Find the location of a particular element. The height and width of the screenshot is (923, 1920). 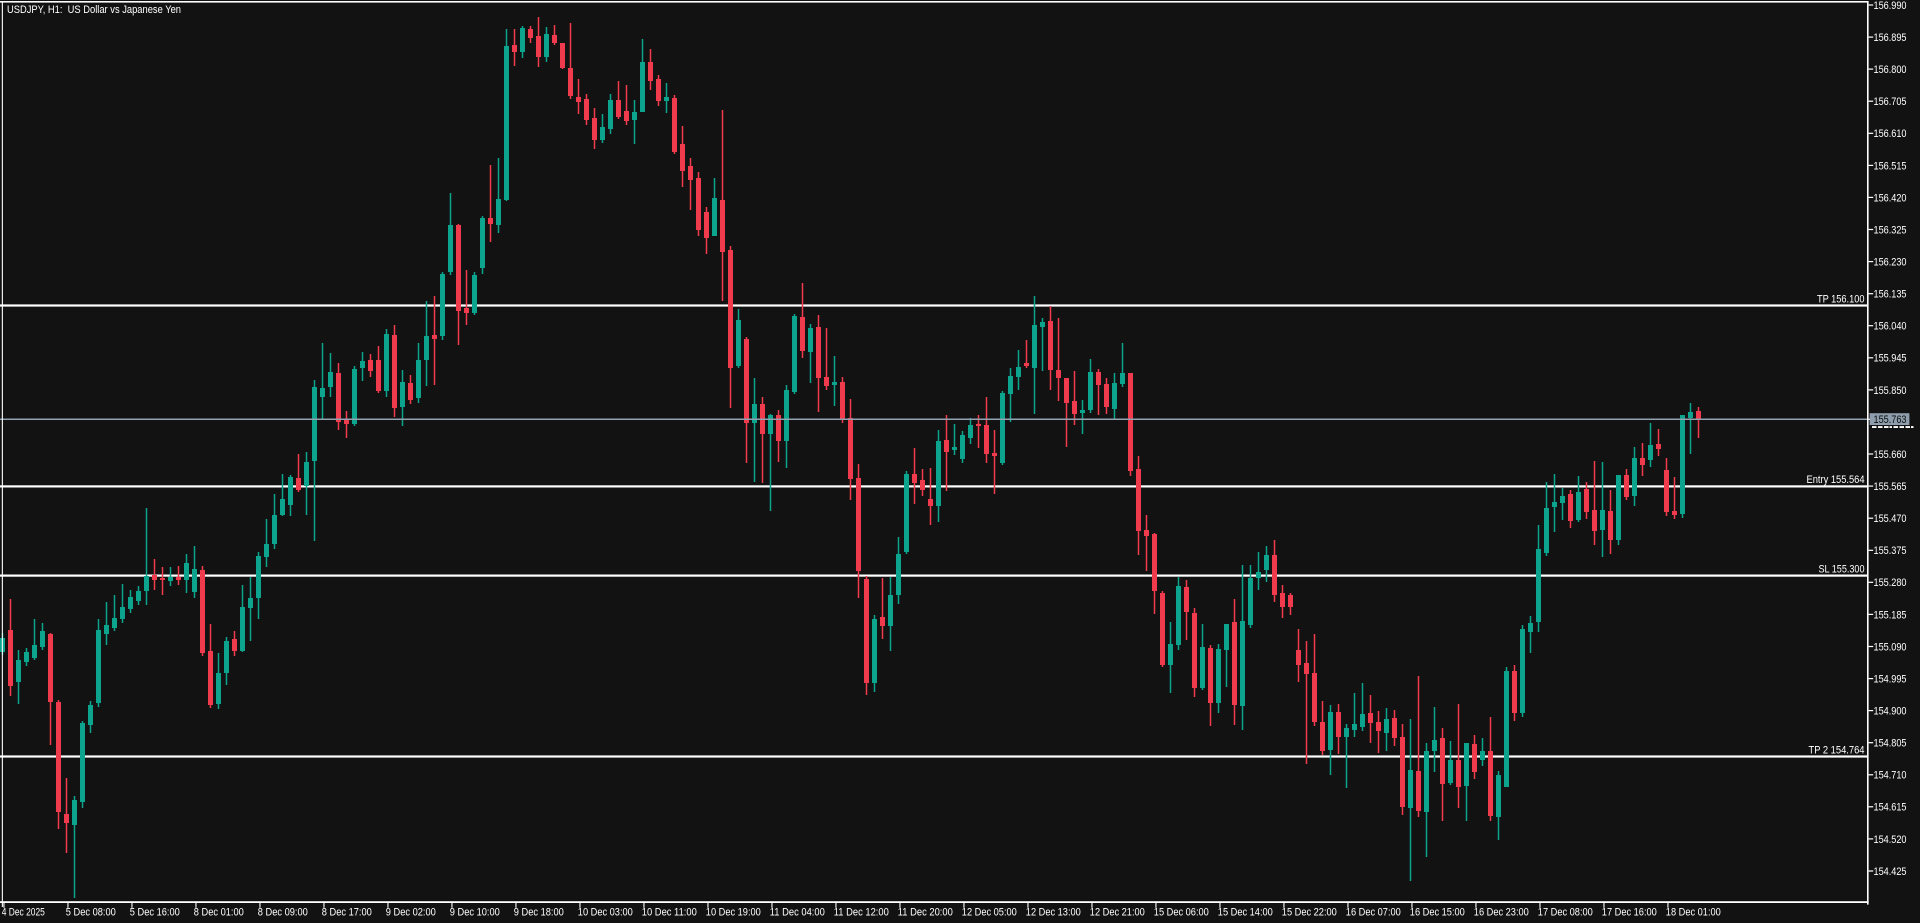

svg-text: 155.185 is located at coordinates (1890, 615).